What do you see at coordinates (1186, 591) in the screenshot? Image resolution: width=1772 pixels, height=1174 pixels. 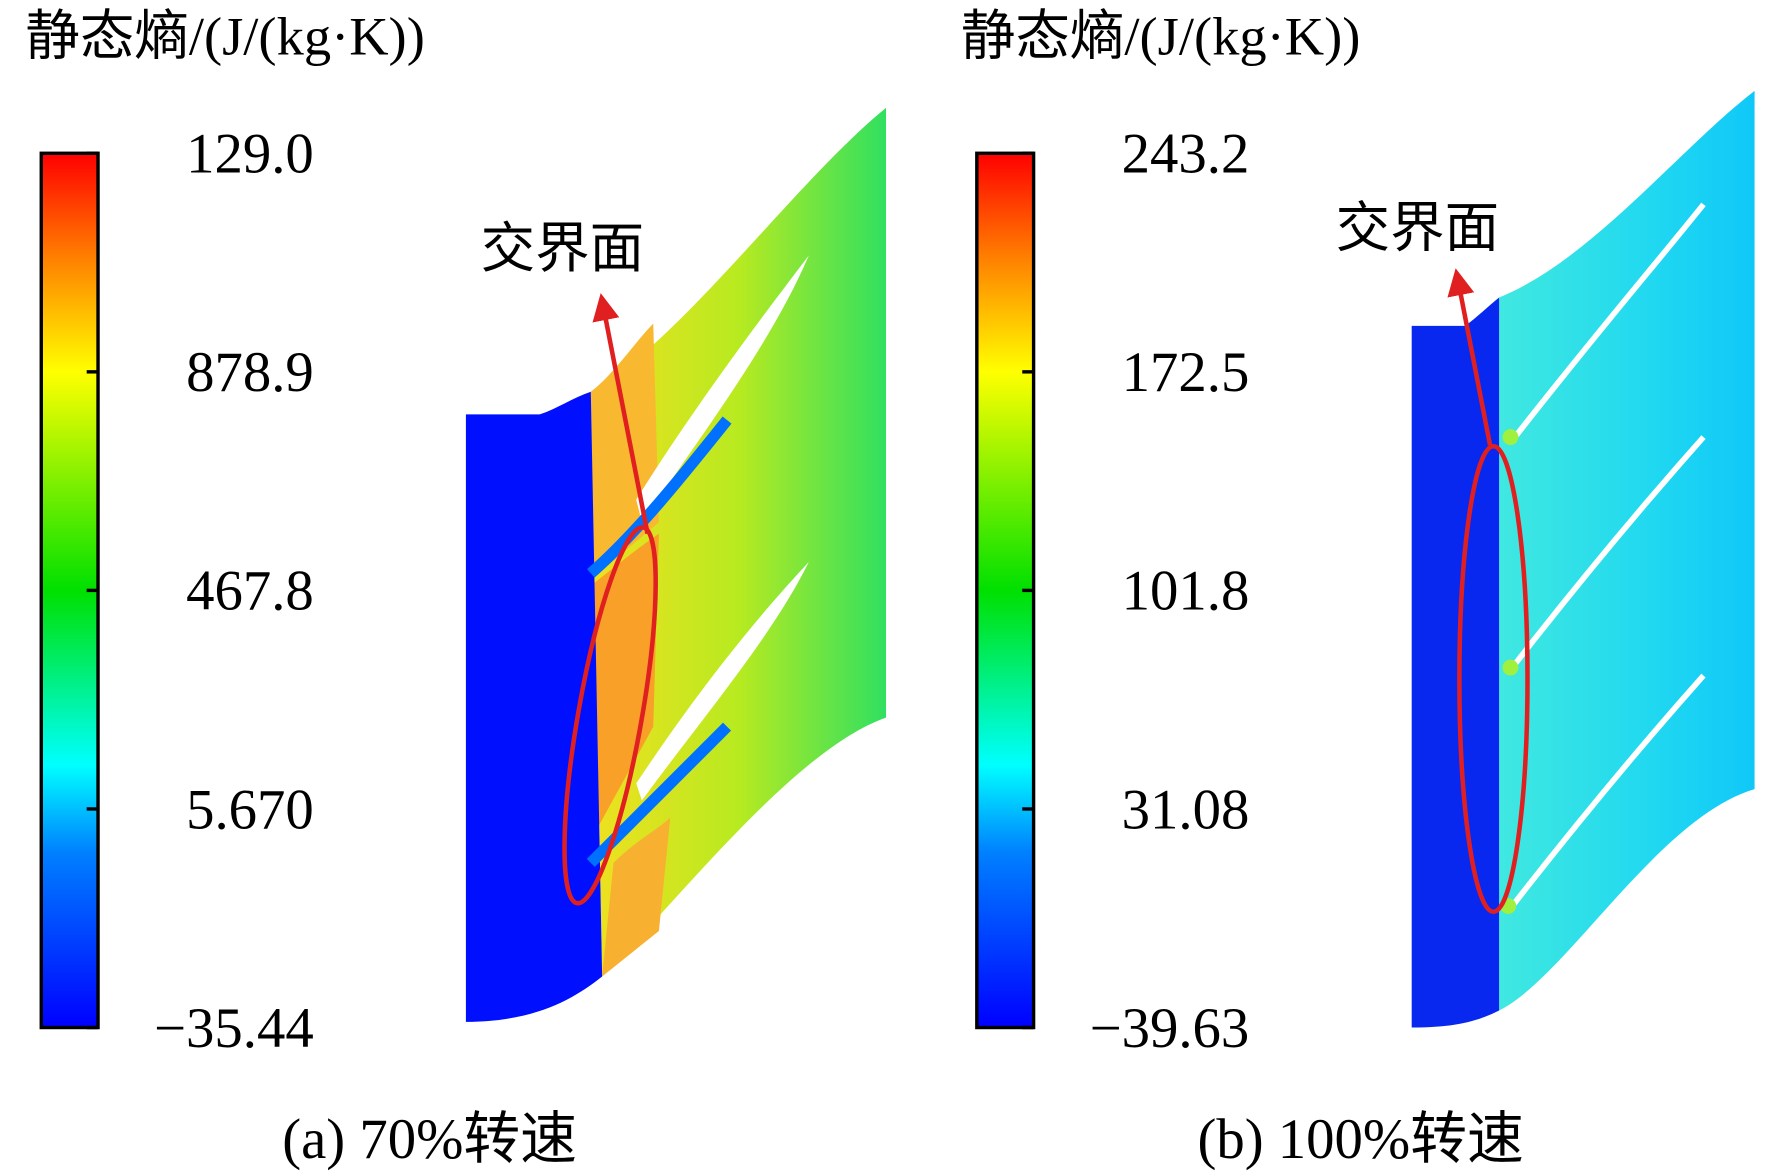 I see `colorbar-tick-label: 101.8` at bounding box center [1186, 591].